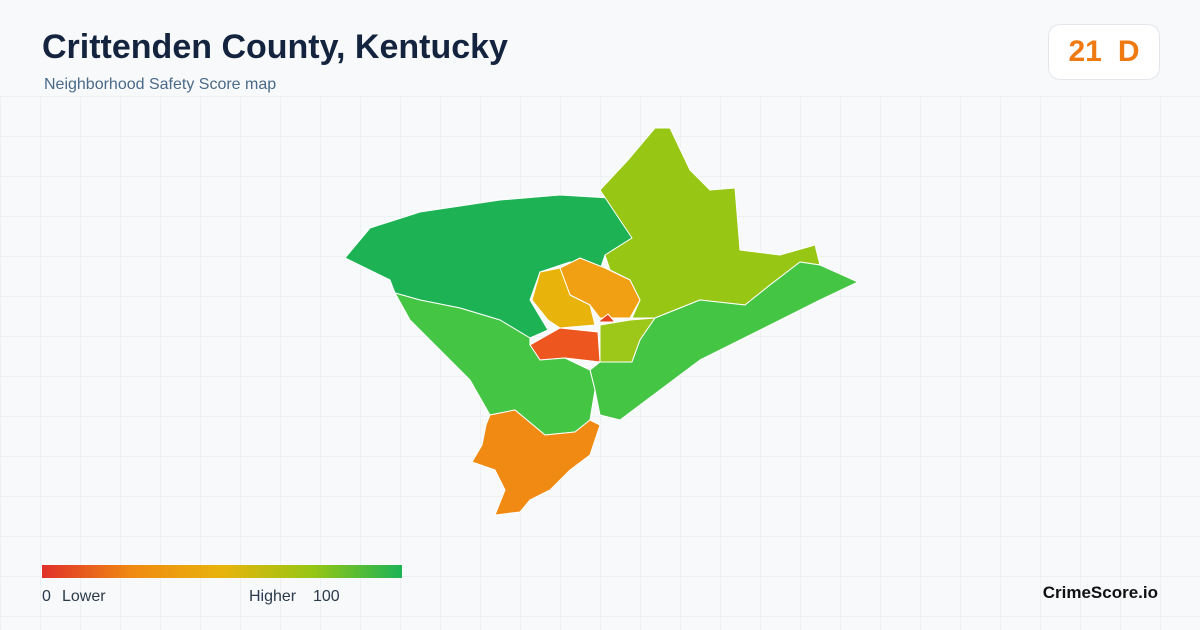 The image size is (1200, 630). What do you see at coordinates (275, 47) in the screenshot?
I see `title: Crittenden County, Kentucky` at bounding box center [275, 47].